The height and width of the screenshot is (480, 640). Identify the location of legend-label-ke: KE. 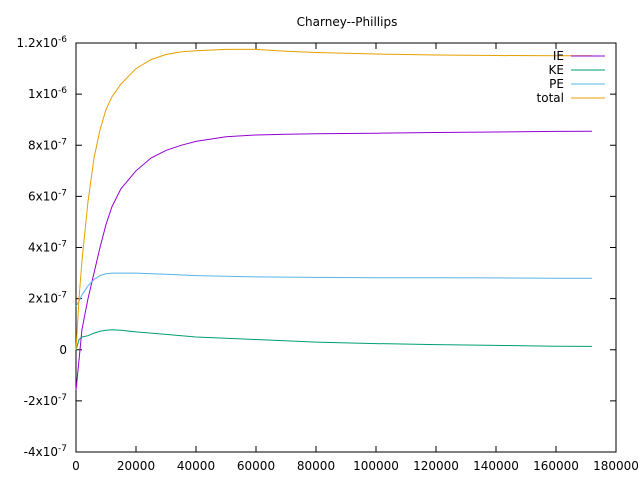
(556, 70).